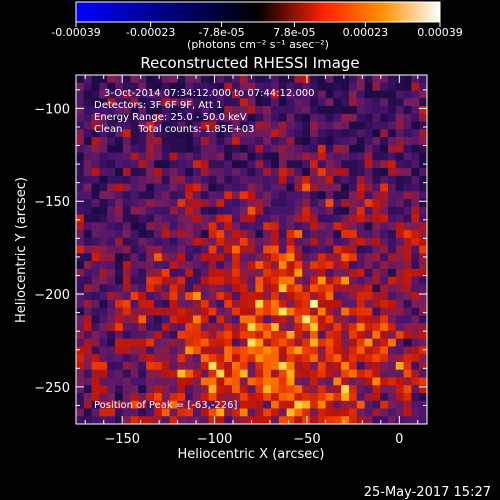  I want to click on colorbar-tick-label: 0.00023, so click(366, 32).